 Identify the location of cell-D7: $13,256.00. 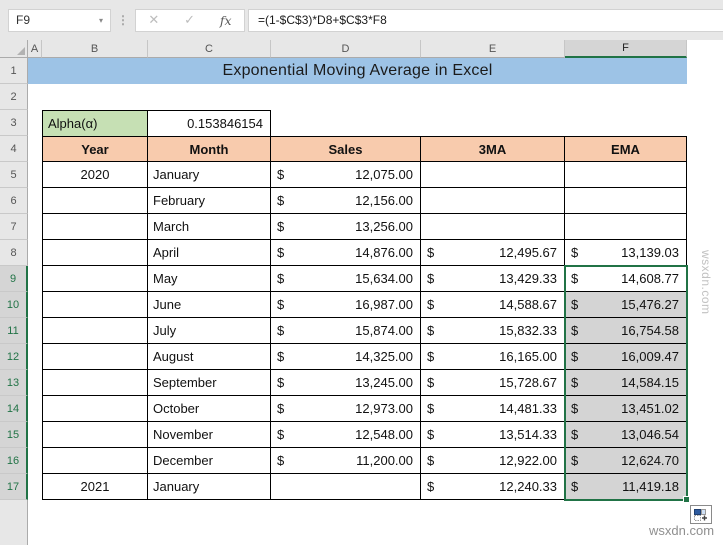
(346, 227).